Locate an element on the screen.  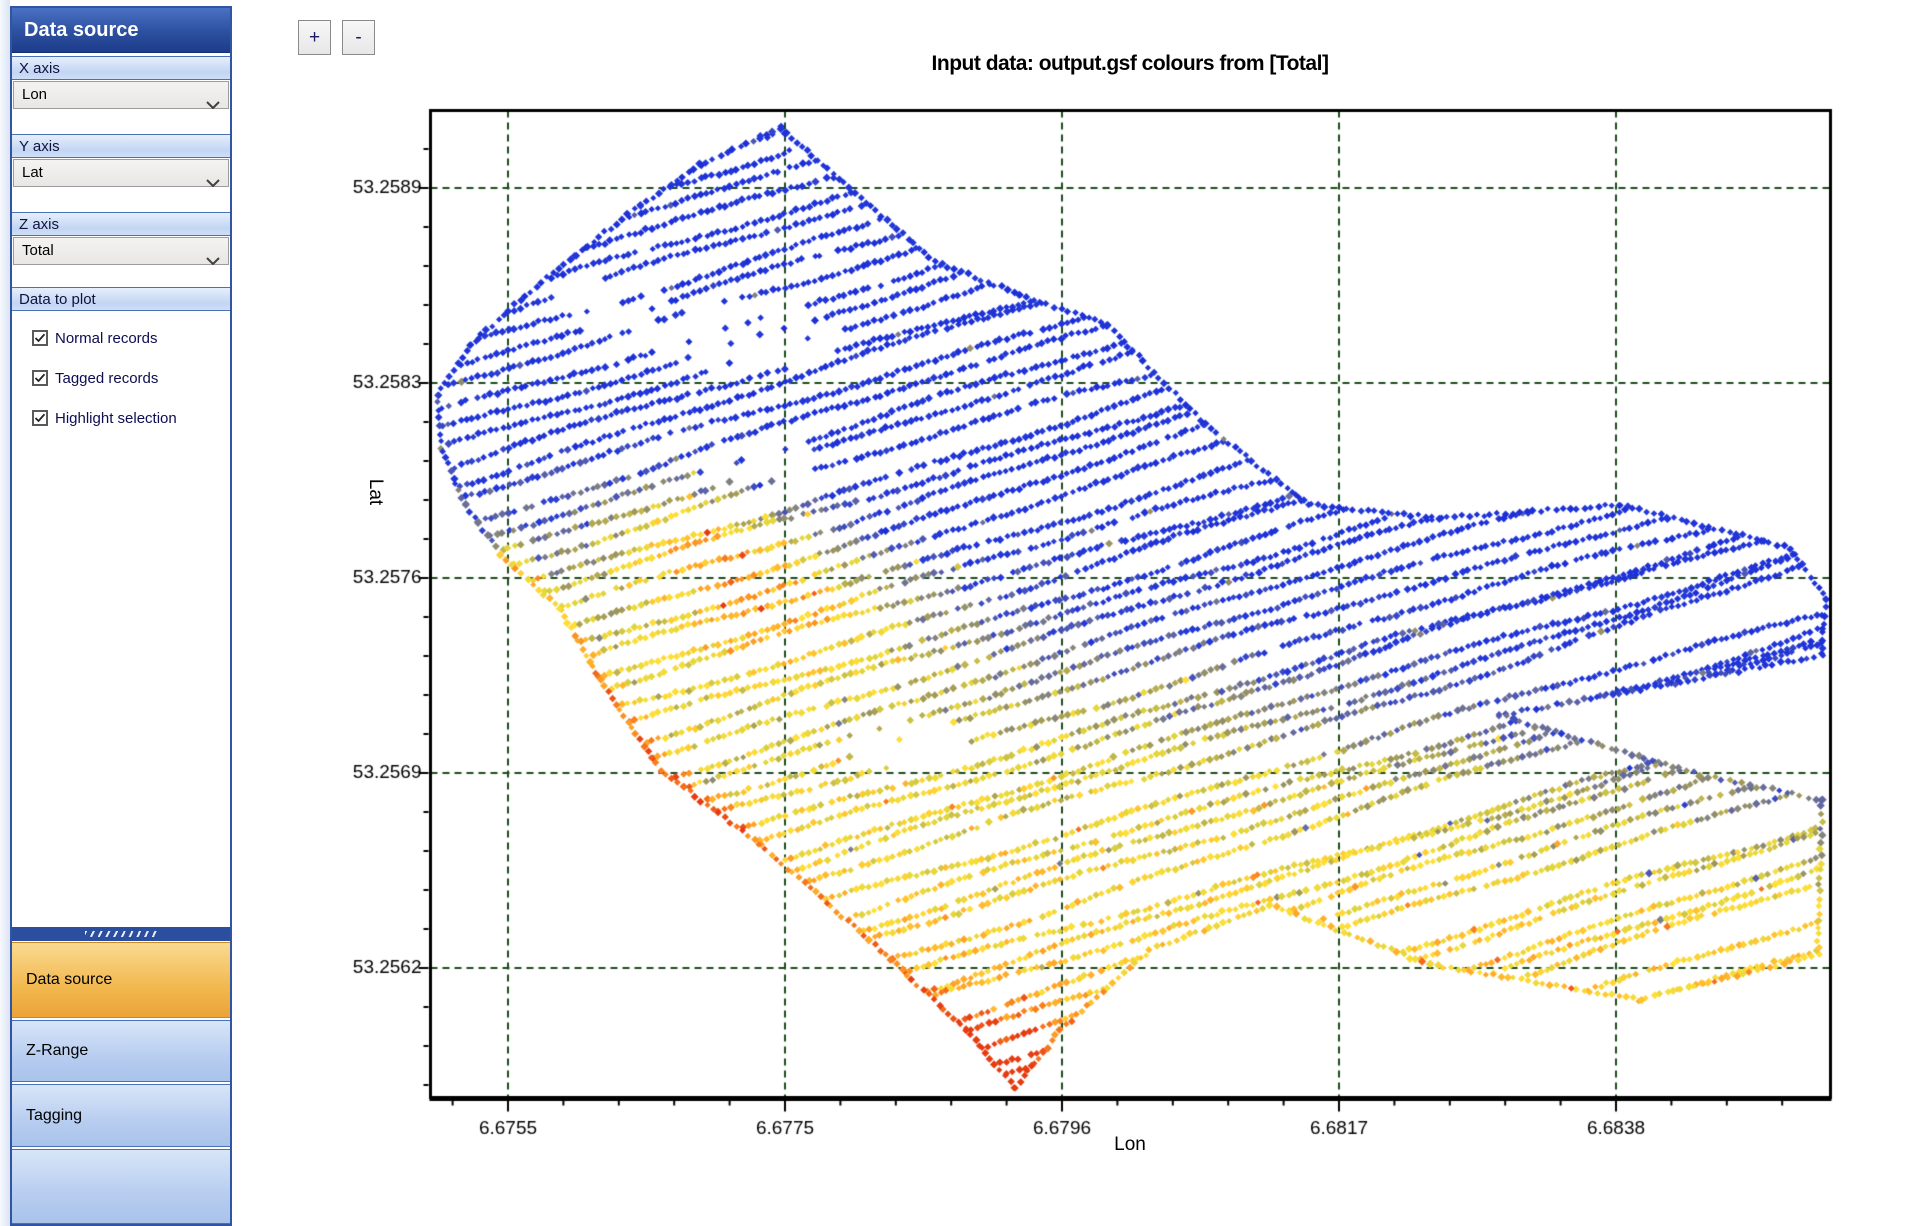
nav-button-empty is located at coordinates (121, 1186).